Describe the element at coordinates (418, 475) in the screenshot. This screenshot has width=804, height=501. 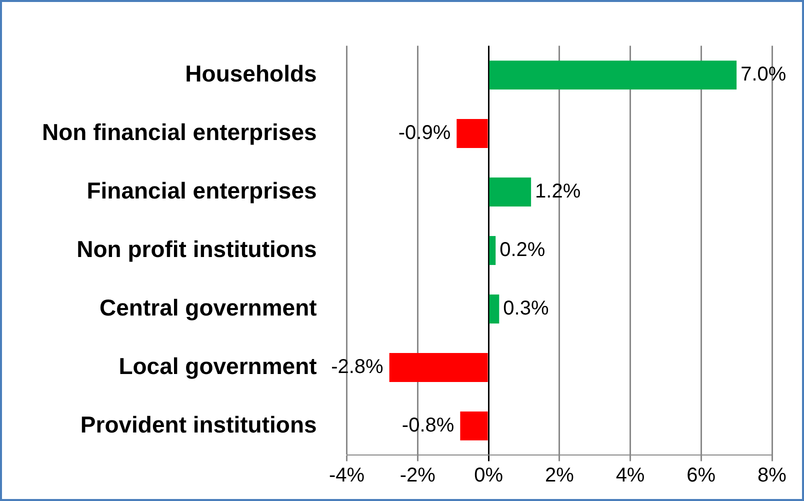
I see `x-tick-label: -2%` at that location.